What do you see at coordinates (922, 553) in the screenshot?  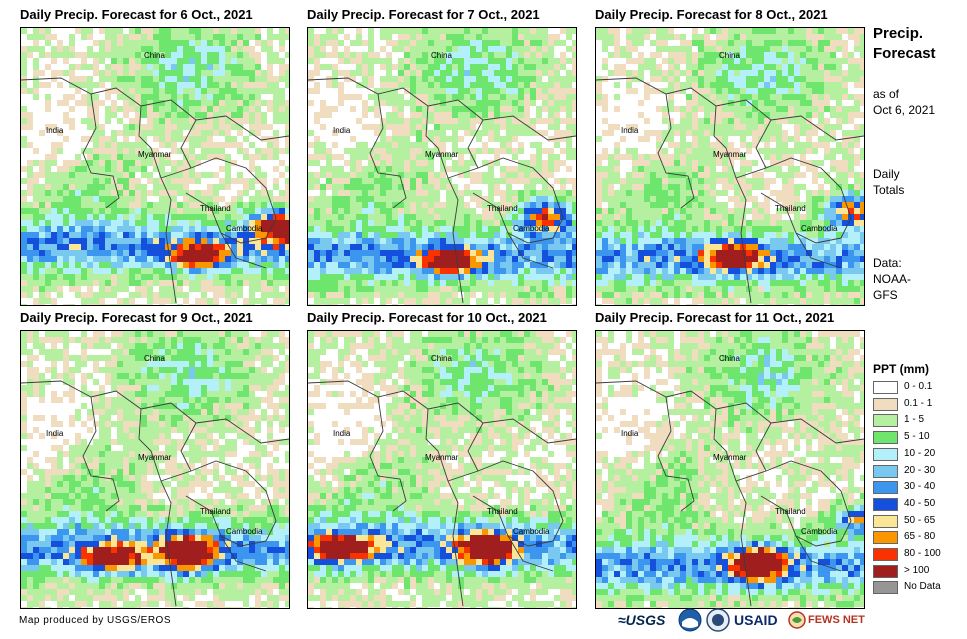 I see `legend-label: 80 - 100` at bounding box center [922, 553].